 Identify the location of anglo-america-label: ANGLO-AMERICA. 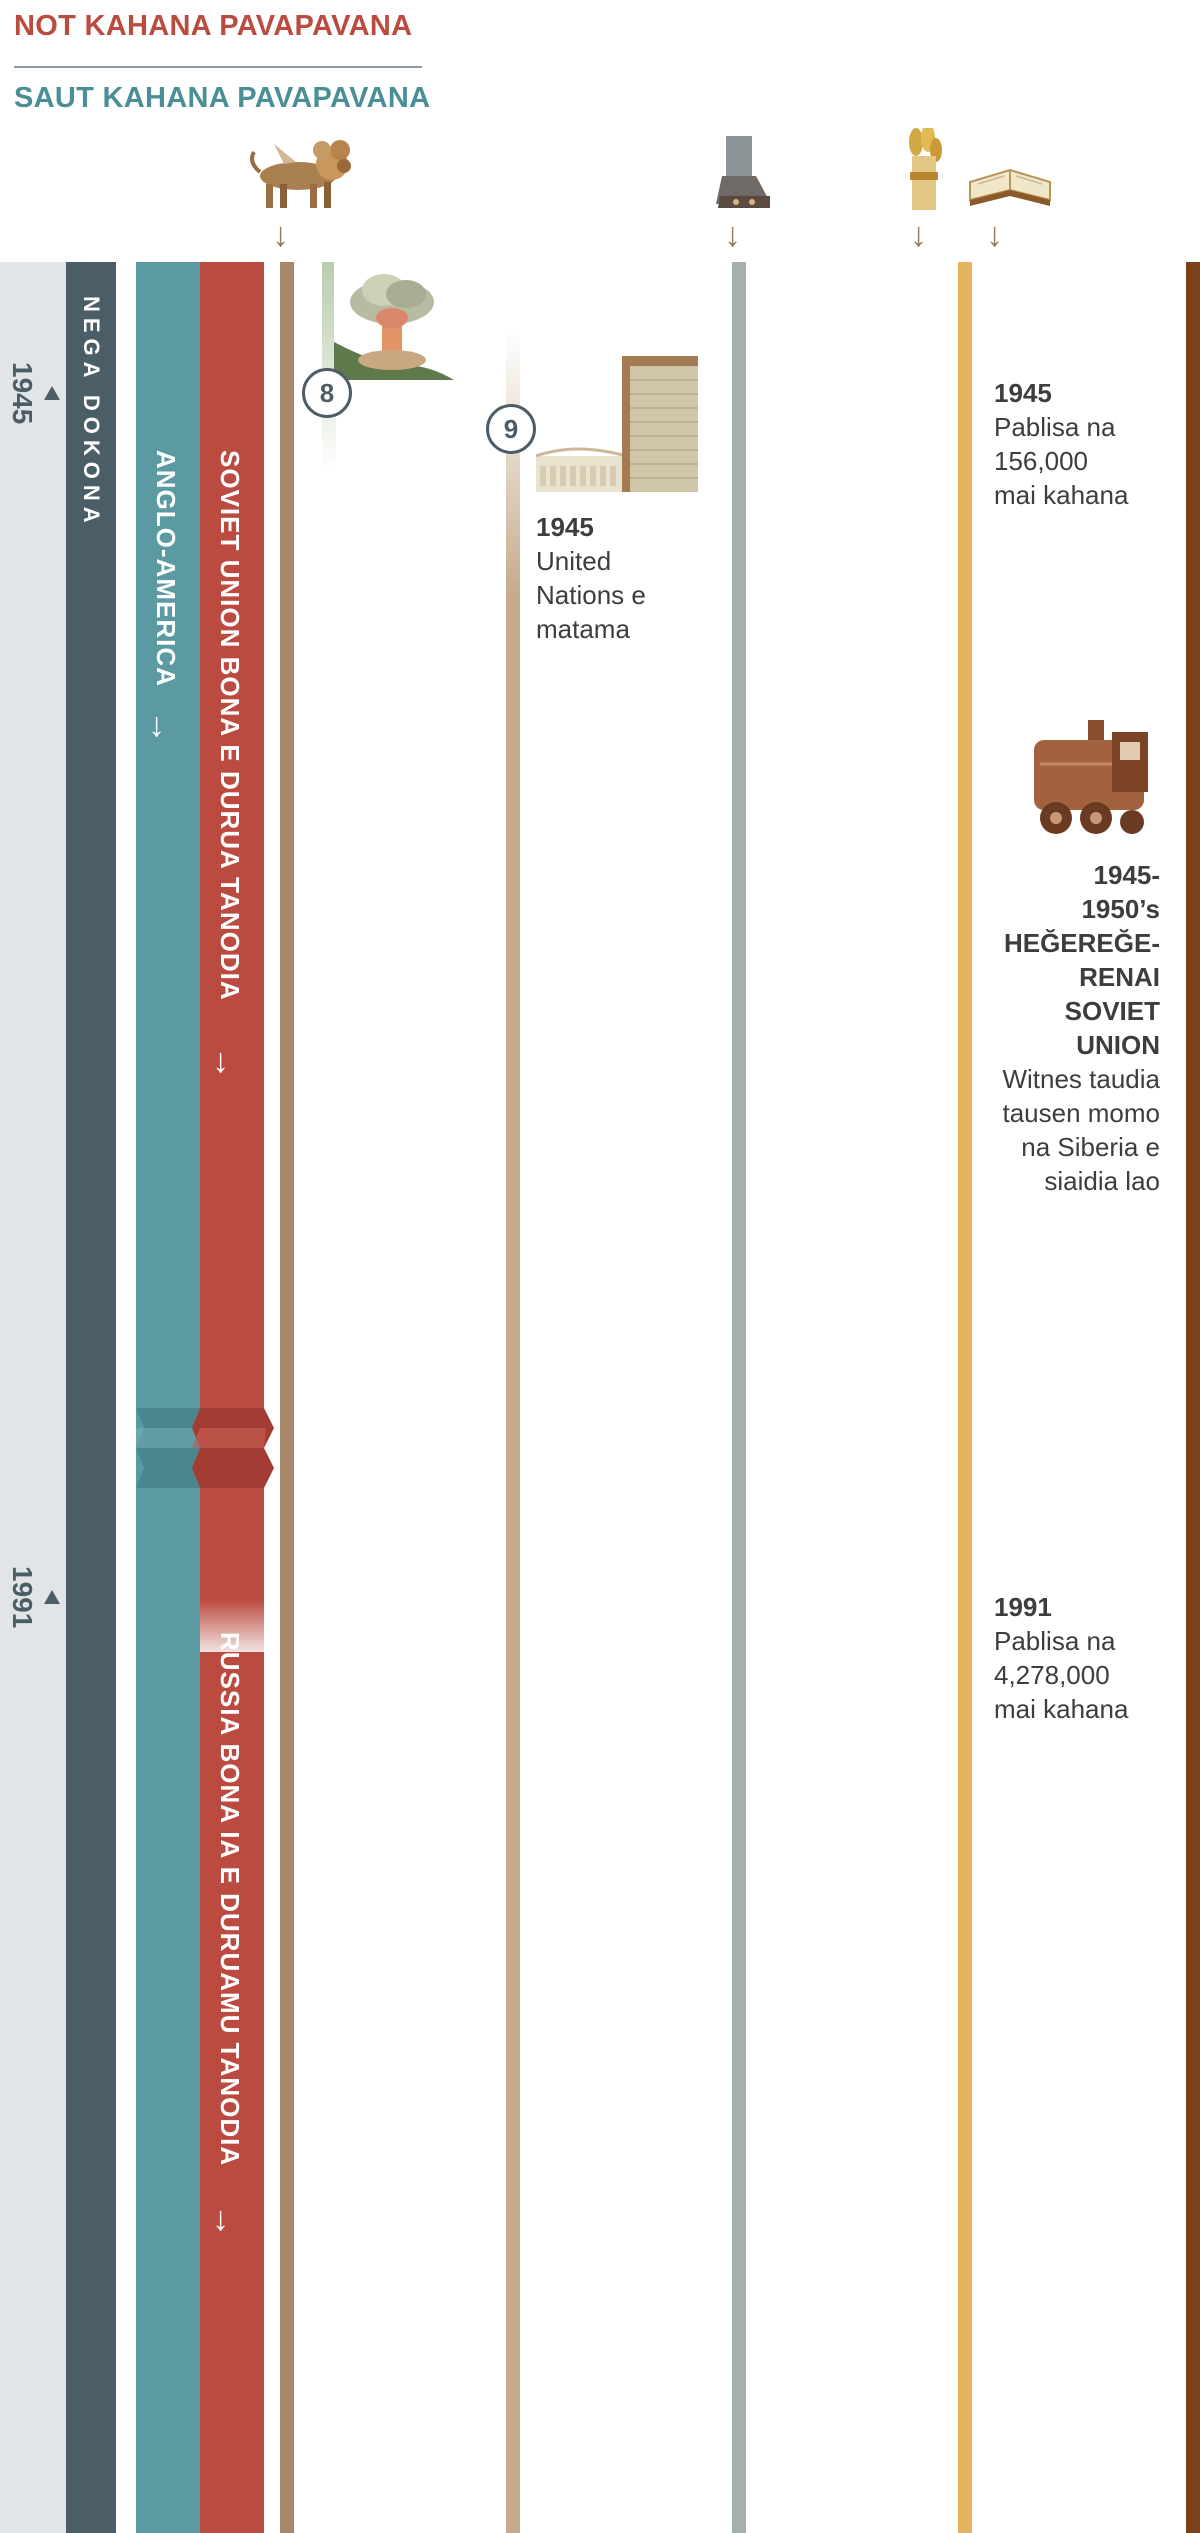
(166, 568).